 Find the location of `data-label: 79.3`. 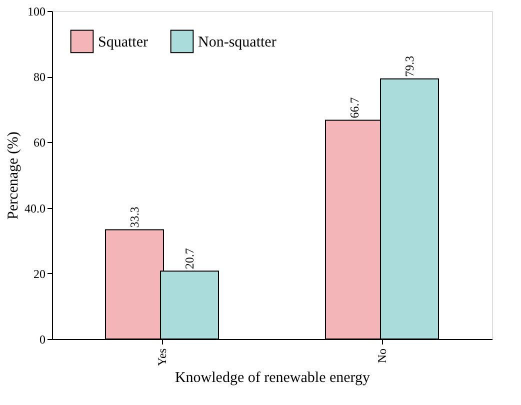

data-label: 79.3 is located at coordinates (409, 66).